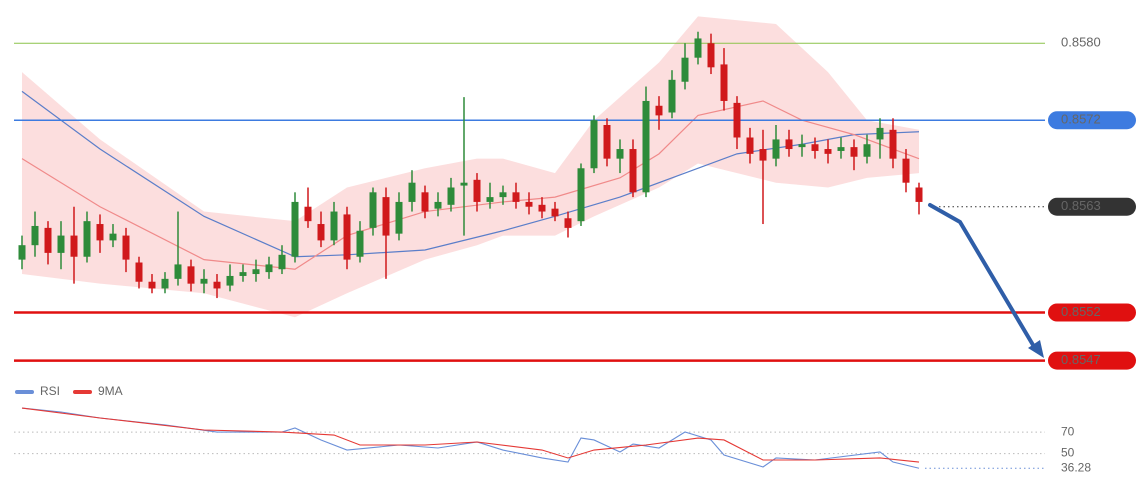 The image size is (1140, 500). What do you see at coordinates (1068, 453) in the screenshot?
I see `y-tick-label: 50` at bounding box center [1068, 453].